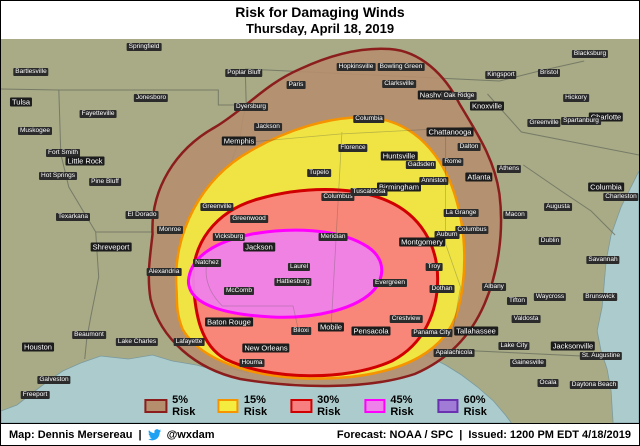 The width and height of the screenshot is (640, 446). Describe the element at coordinates (421, 165) in the screenshot. I see `city-label: Gadsden` at that location.